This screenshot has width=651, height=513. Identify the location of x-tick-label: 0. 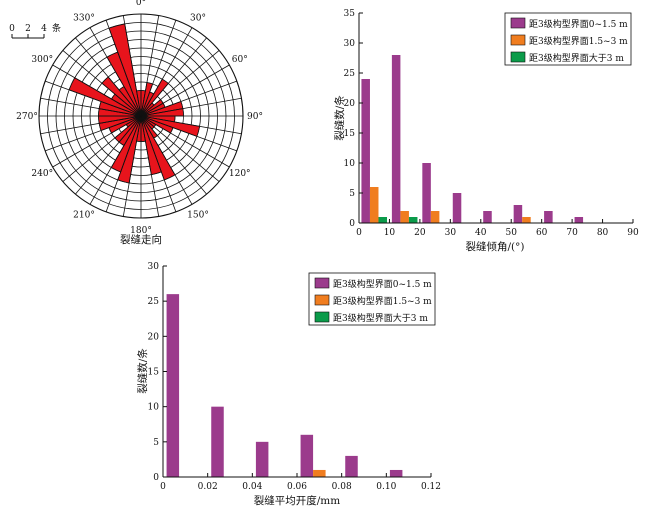
(359, 233).